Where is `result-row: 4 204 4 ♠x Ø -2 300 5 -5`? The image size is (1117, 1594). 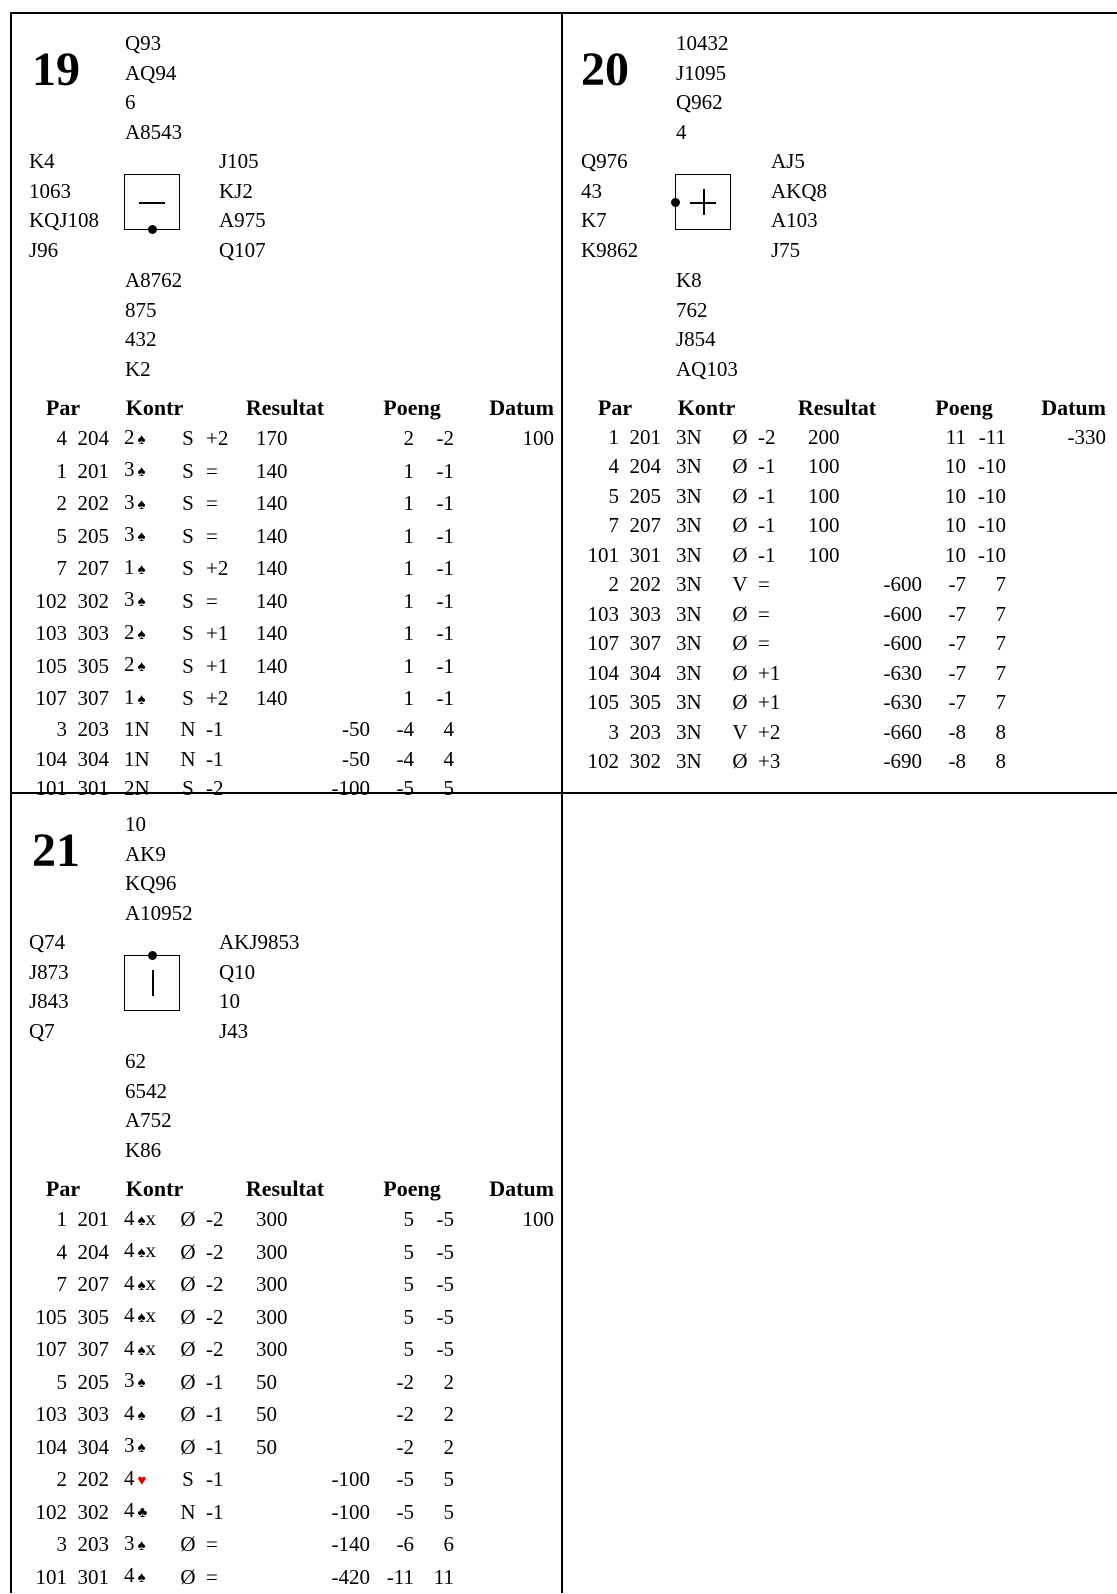 result-row: 4 204 4 ♠x Ø -2 300 5 -5 is located at coordinates (285, 1252).